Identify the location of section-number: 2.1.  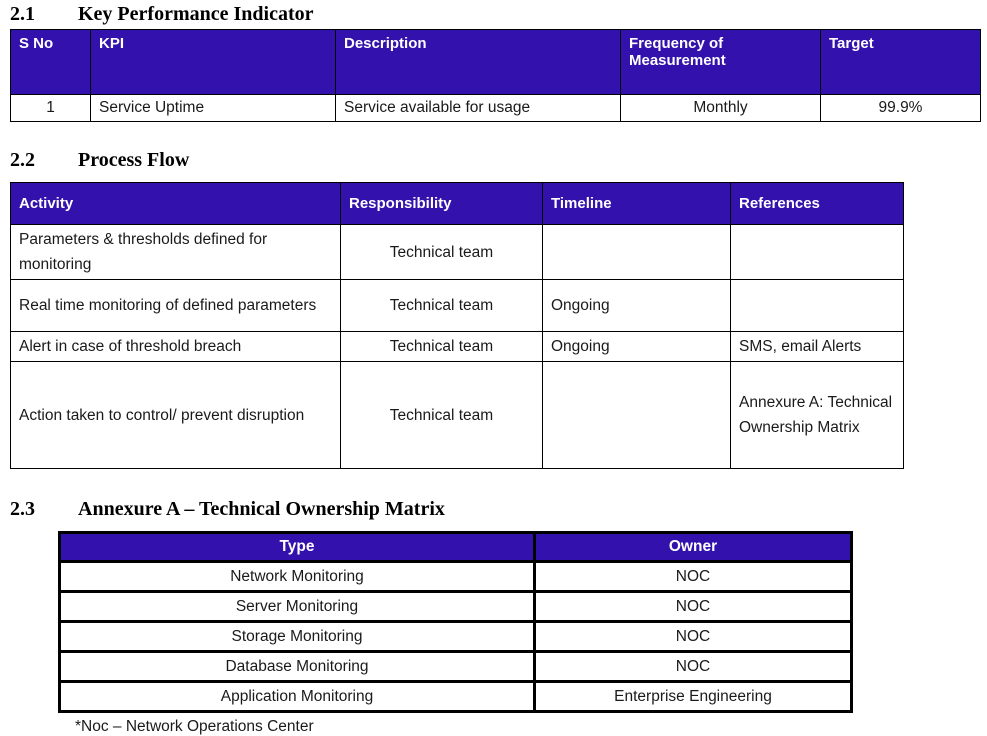
(22, 14).